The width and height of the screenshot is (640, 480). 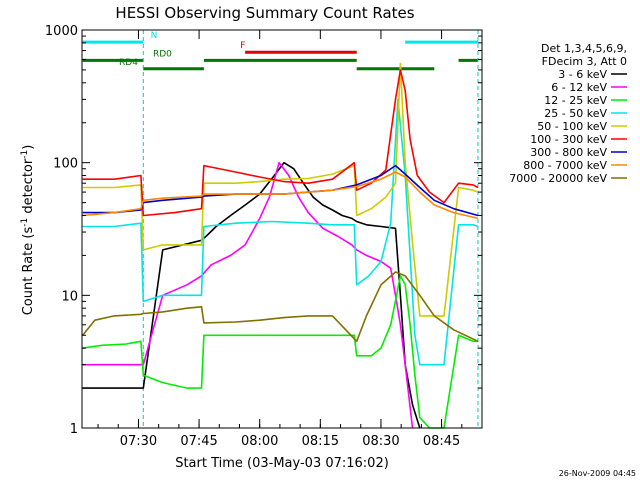 I want to click on y-tick-label: 10, so click(x=69, y=296).